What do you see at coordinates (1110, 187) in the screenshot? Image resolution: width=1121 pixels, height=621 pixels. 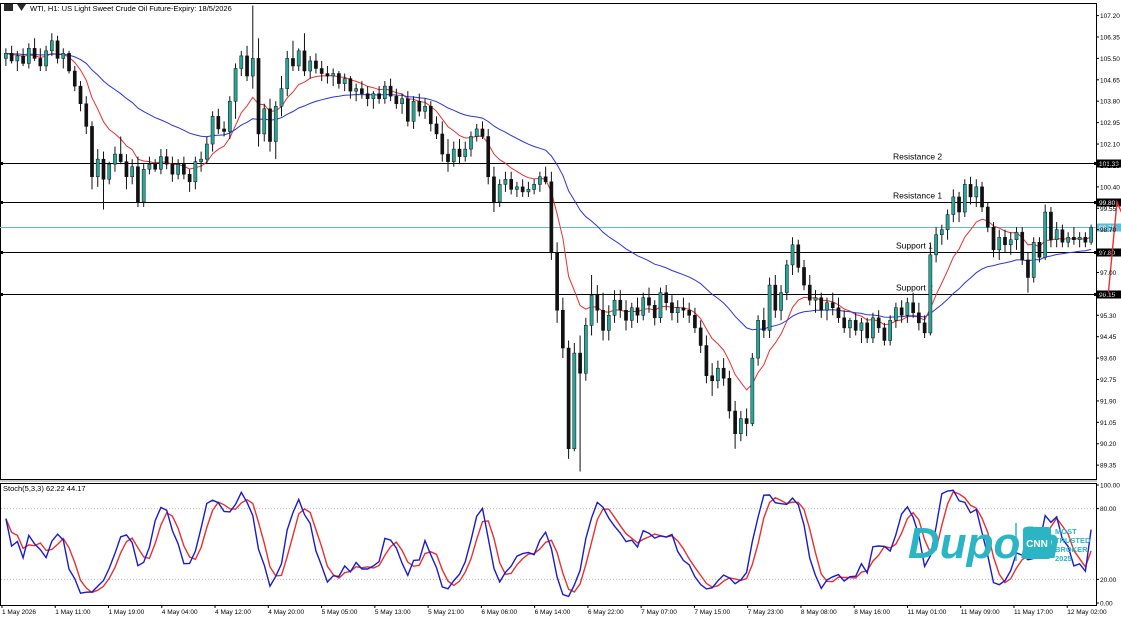 I see `price-axis-label: 100.40` at bounding box center [1110, 187].